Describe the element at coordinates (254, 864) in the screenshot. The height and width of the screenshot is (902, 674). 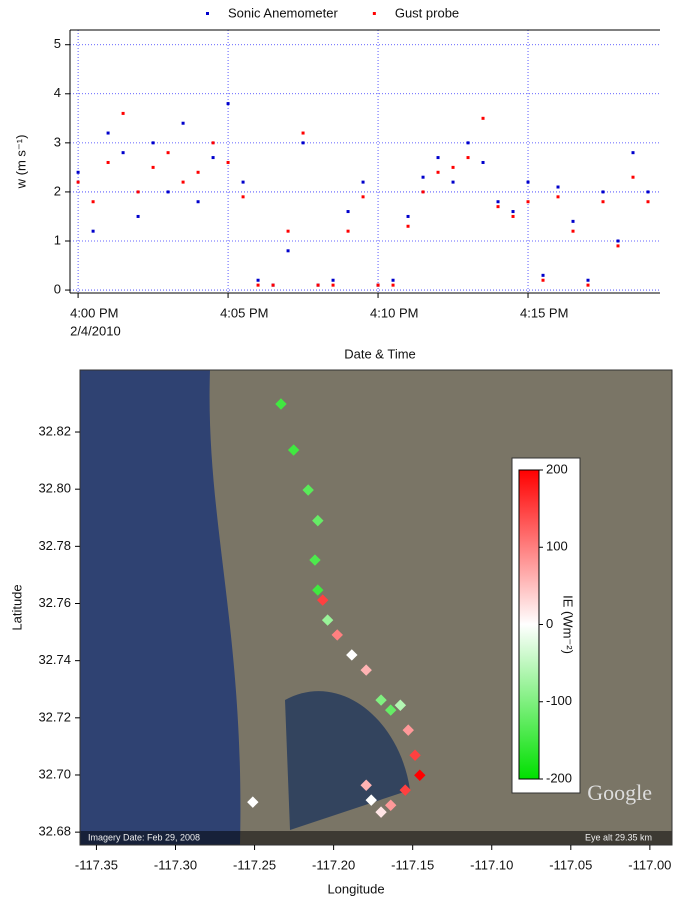
I see `x-tick-label: -117.25` at that location.